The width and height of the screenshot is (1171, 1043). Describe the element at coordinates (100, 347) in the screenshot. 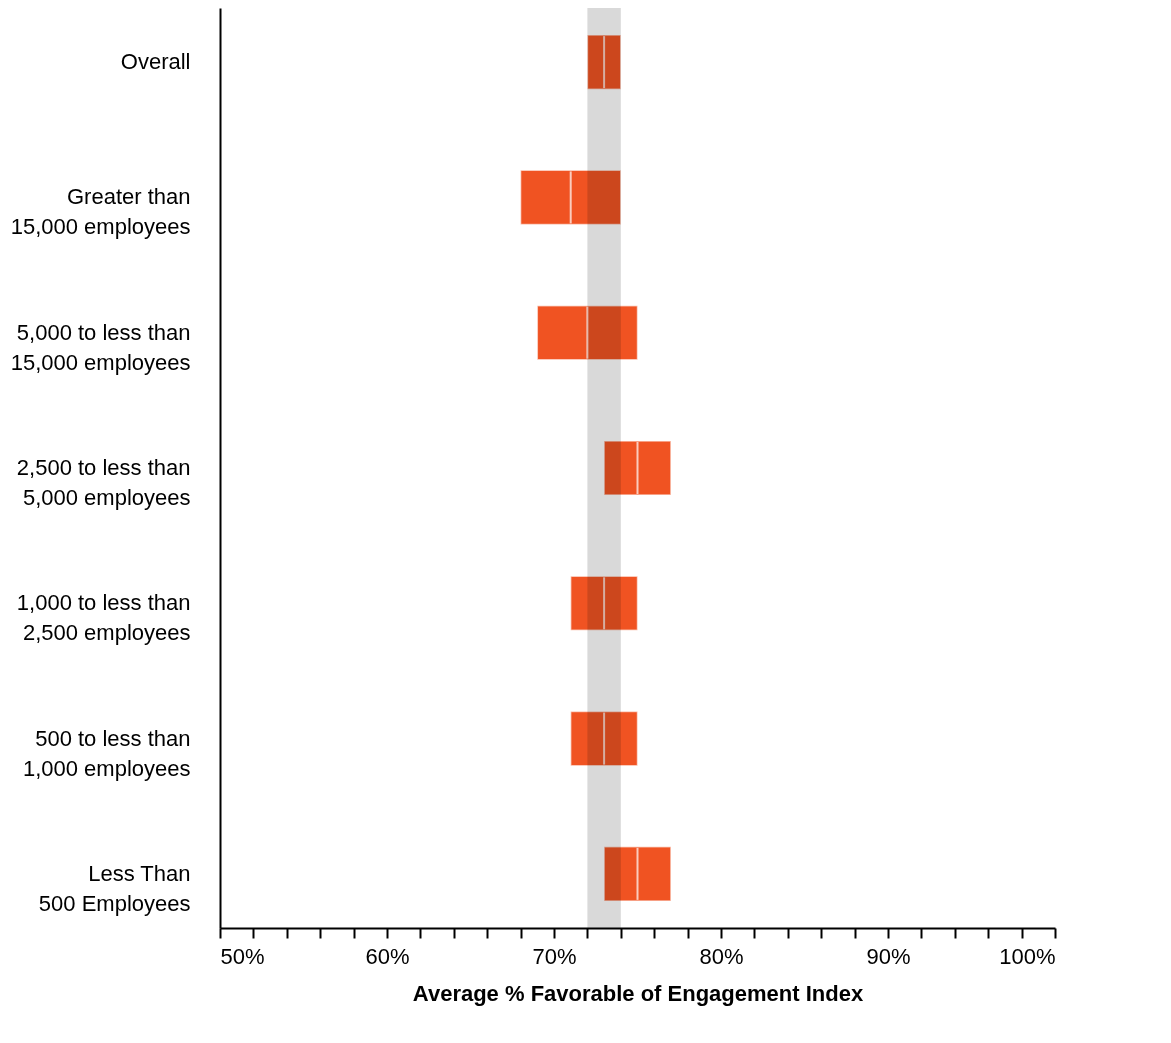

I see `y-tick-label: 5,000 to less than 15,000 employees` at that location.